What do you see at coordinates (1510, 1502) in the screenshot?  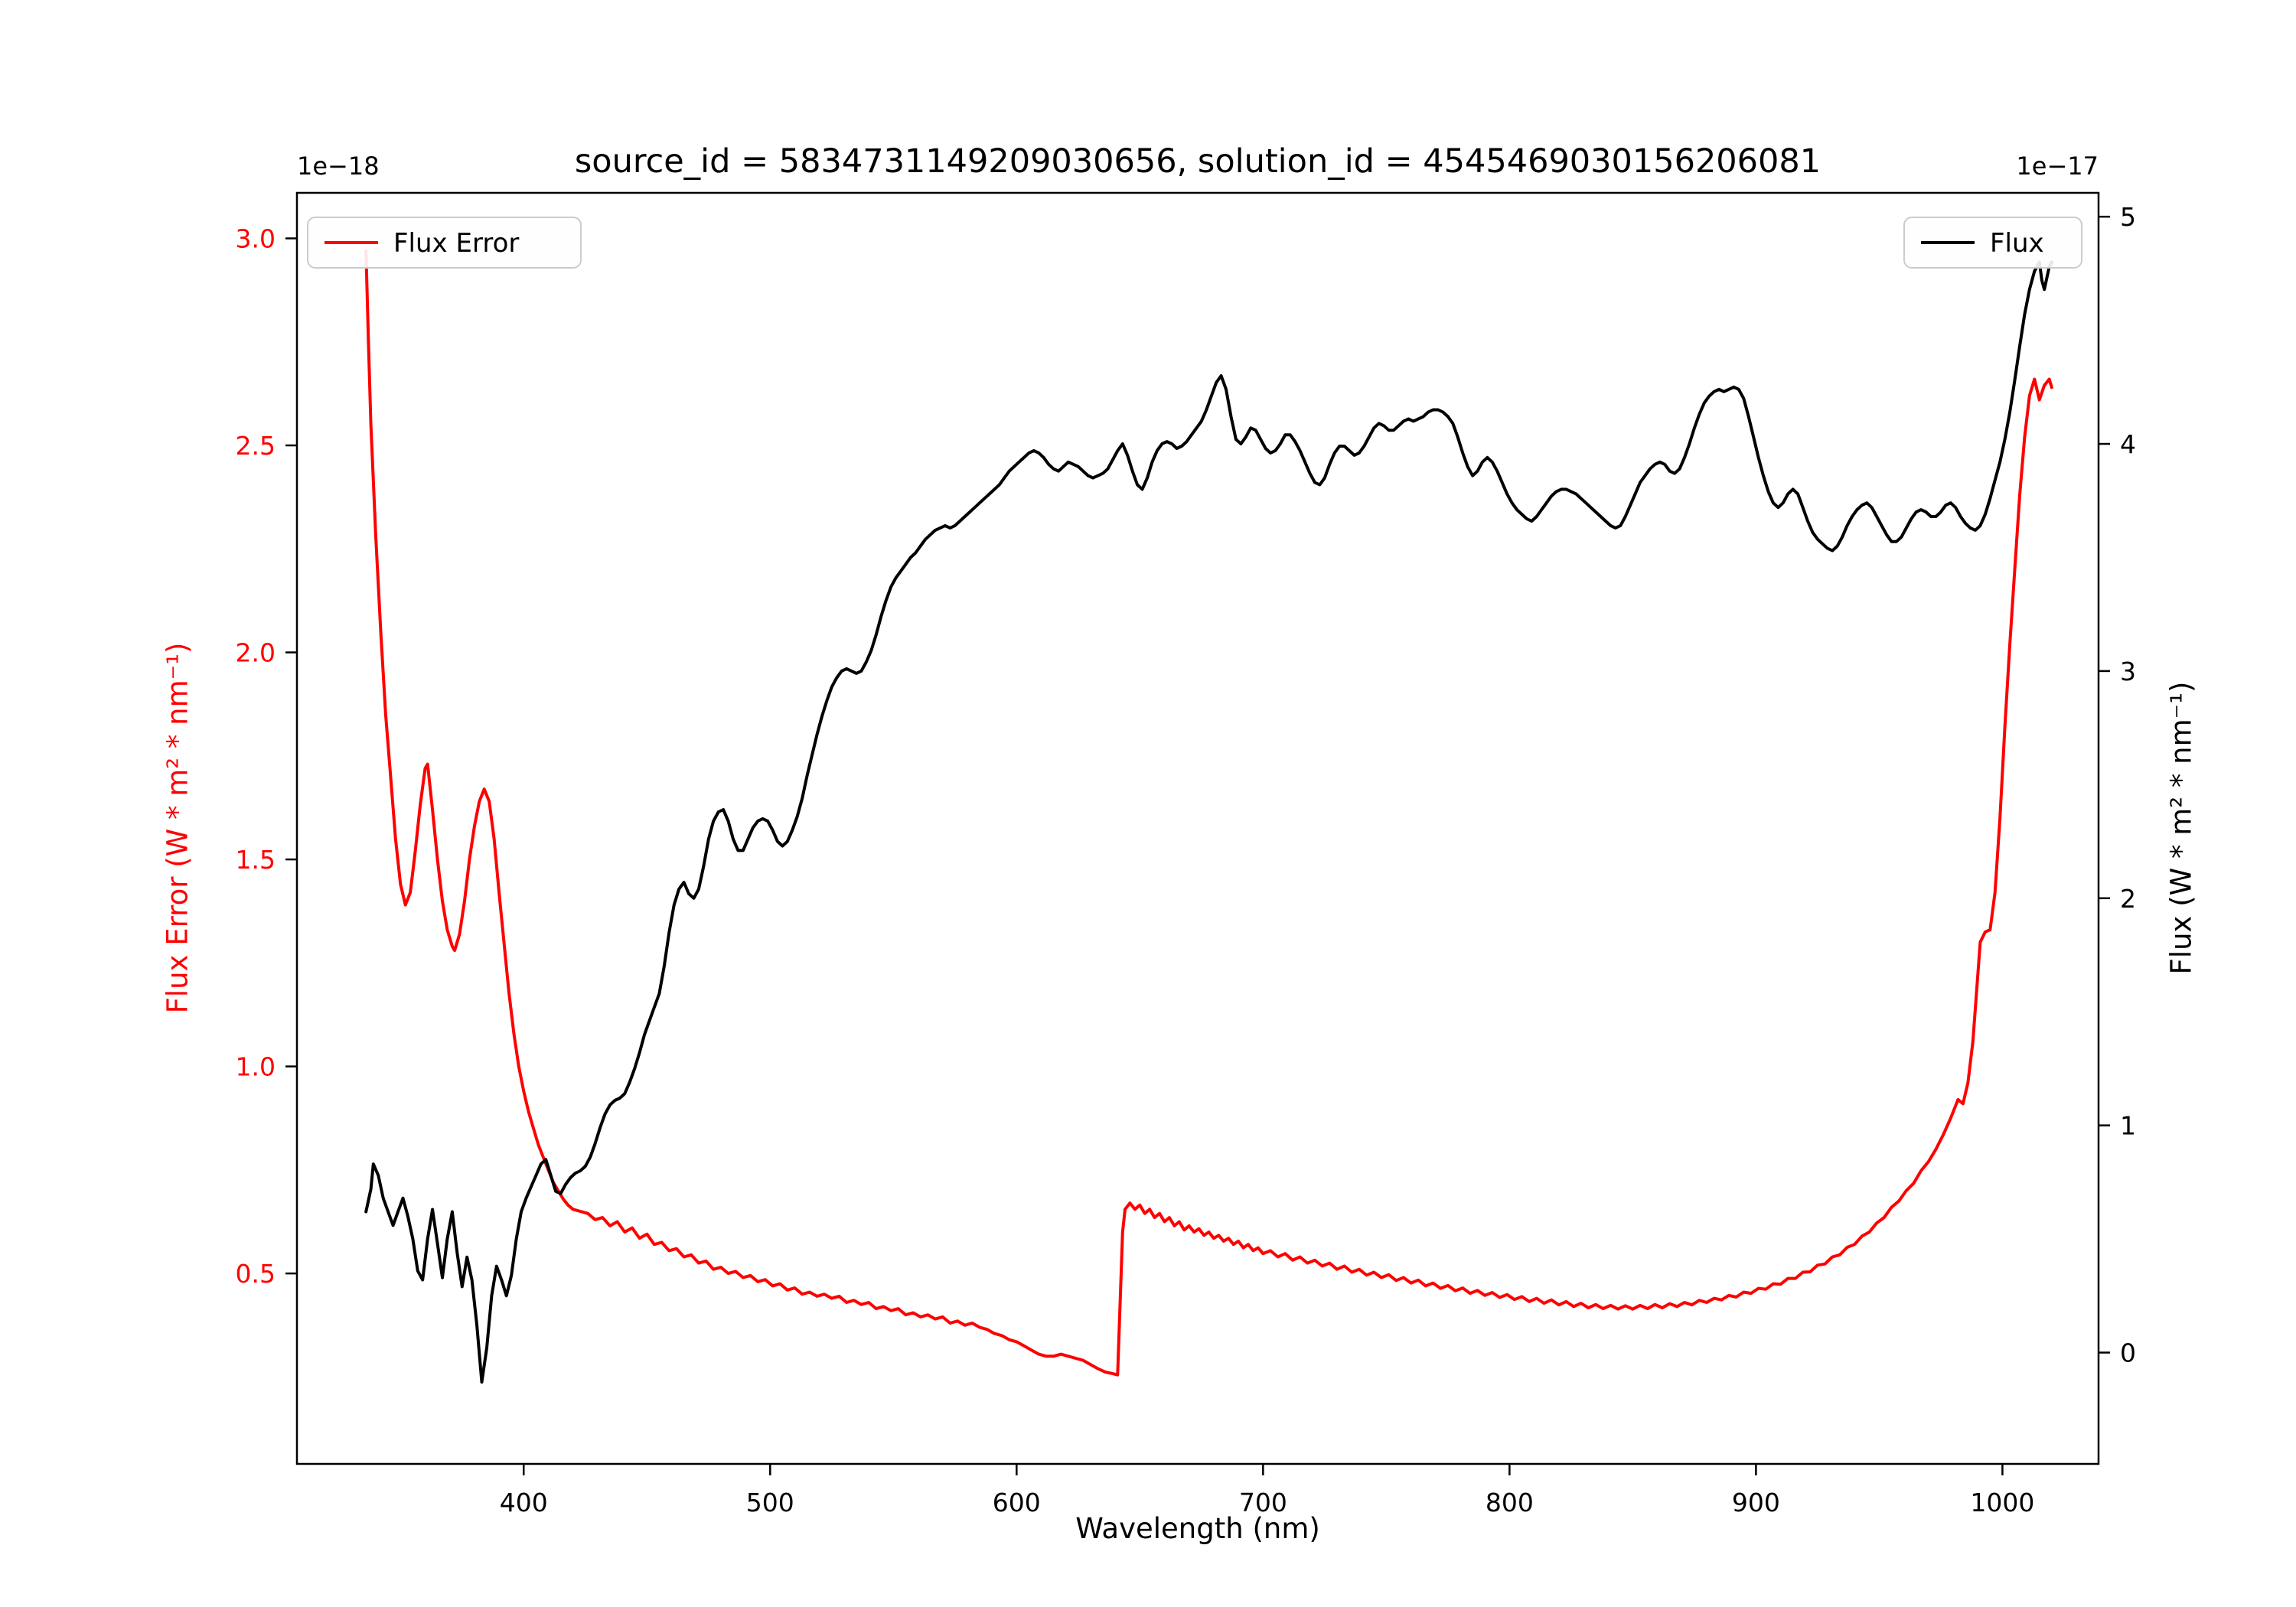 I see `x-tick-label: 800` at bounding box center [1510, 1502].